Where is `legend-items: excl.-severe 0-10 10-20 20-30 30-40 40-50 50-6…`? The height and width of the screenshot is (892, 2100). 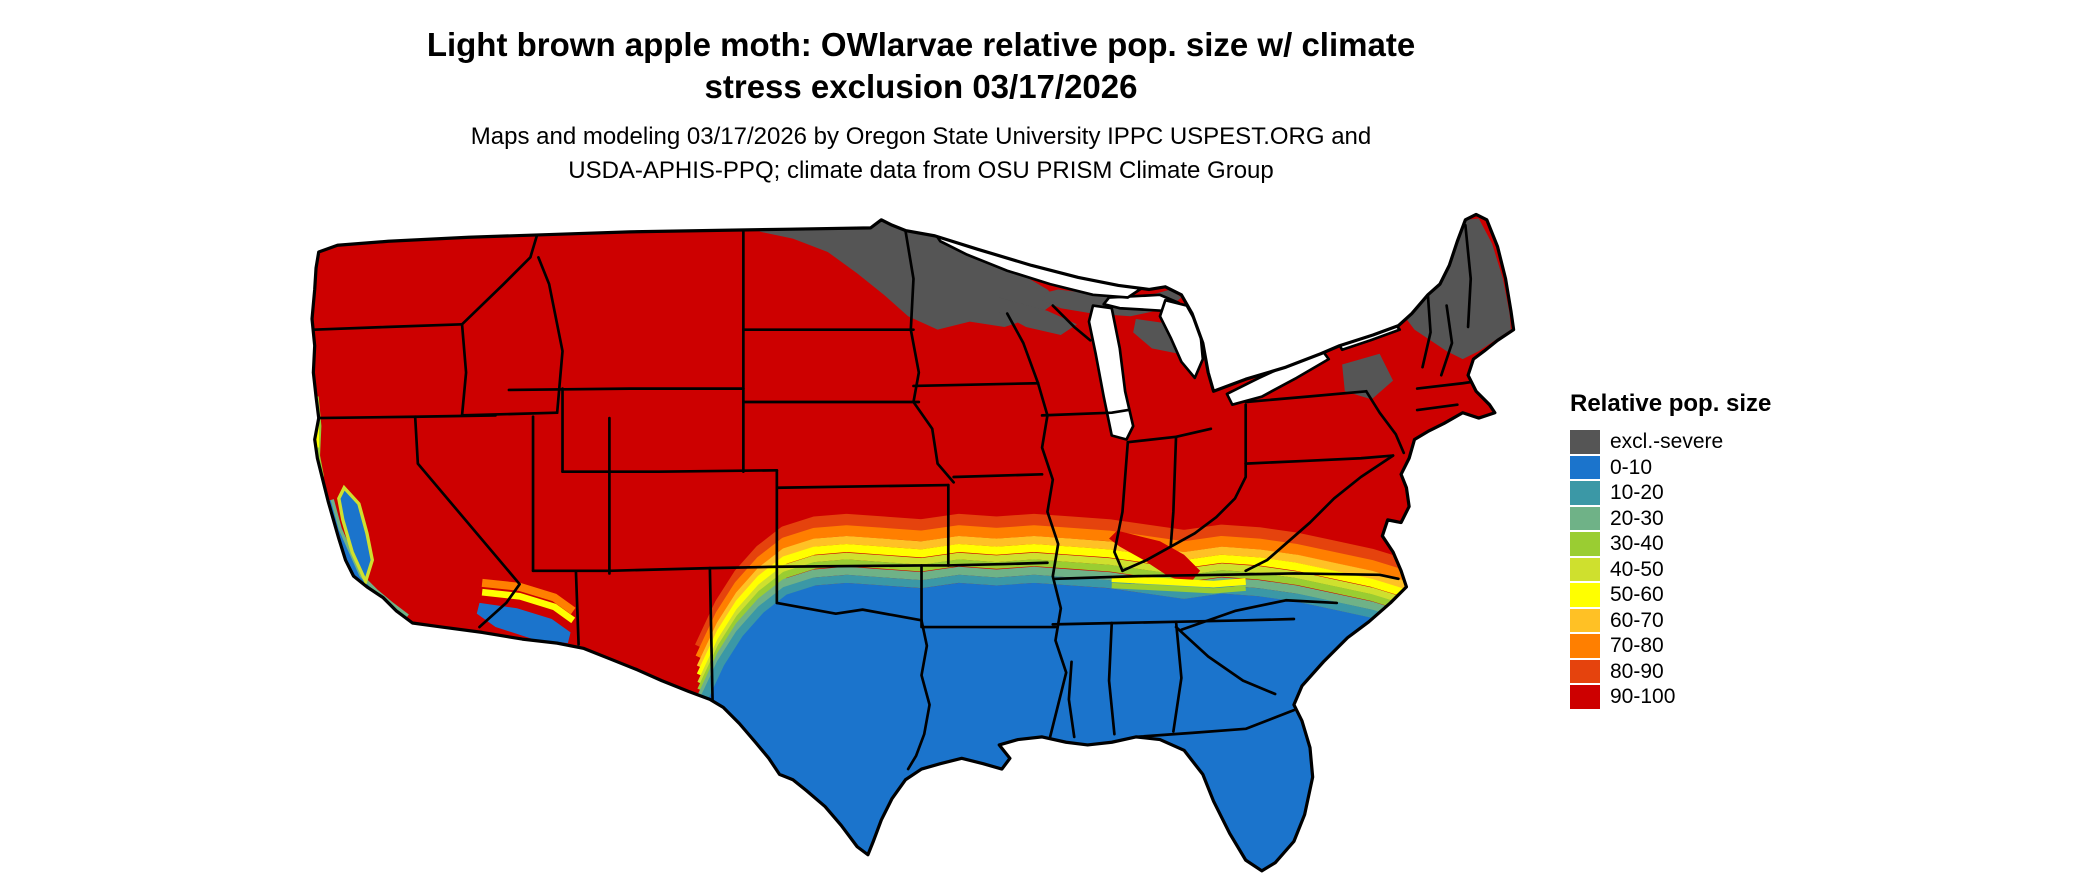 legend-items: excl.-severe 0-10 10-20 20-30 30-40 40-50 50-6… is located at coordinates (1670, 569).